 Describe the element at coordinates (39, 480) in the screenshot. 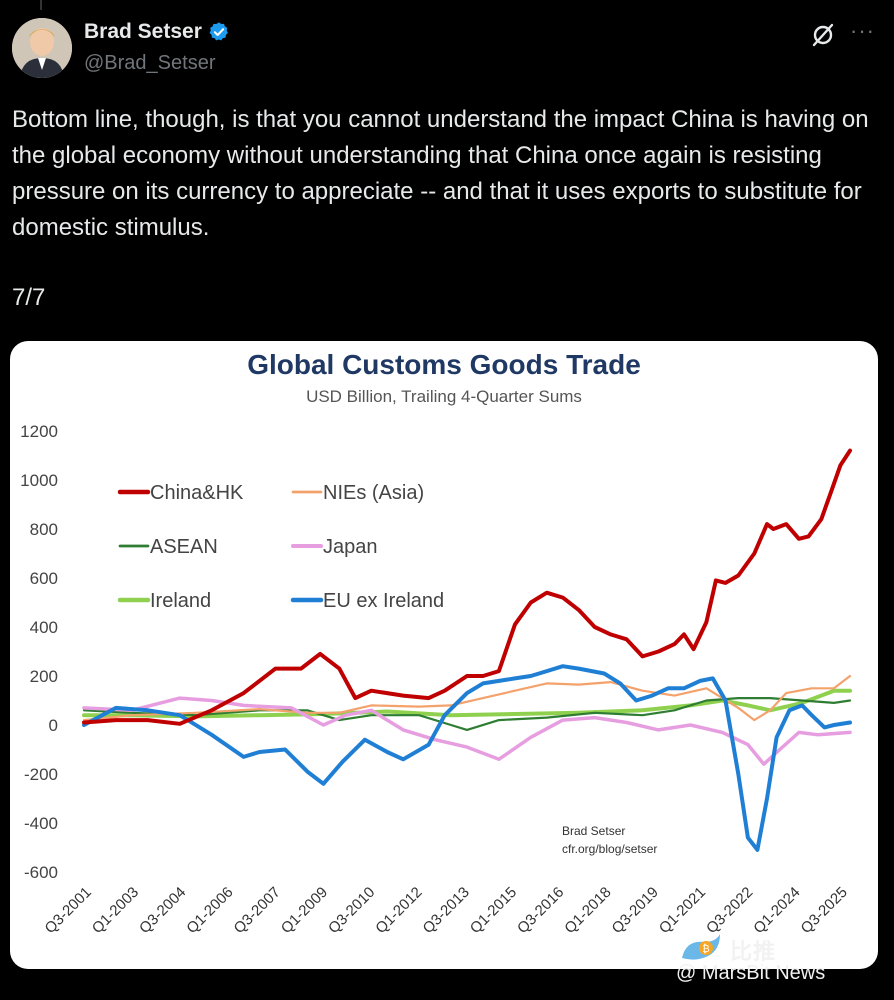

I see `y-tick-label: 1000` at that location.